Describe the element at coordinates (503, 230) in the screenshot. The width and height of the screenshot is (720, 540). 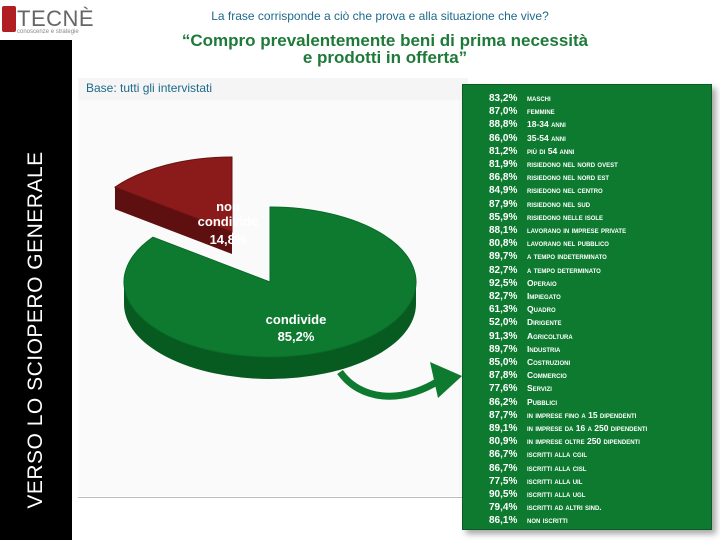
I see `breakdown-value: 88,1%` at that location.